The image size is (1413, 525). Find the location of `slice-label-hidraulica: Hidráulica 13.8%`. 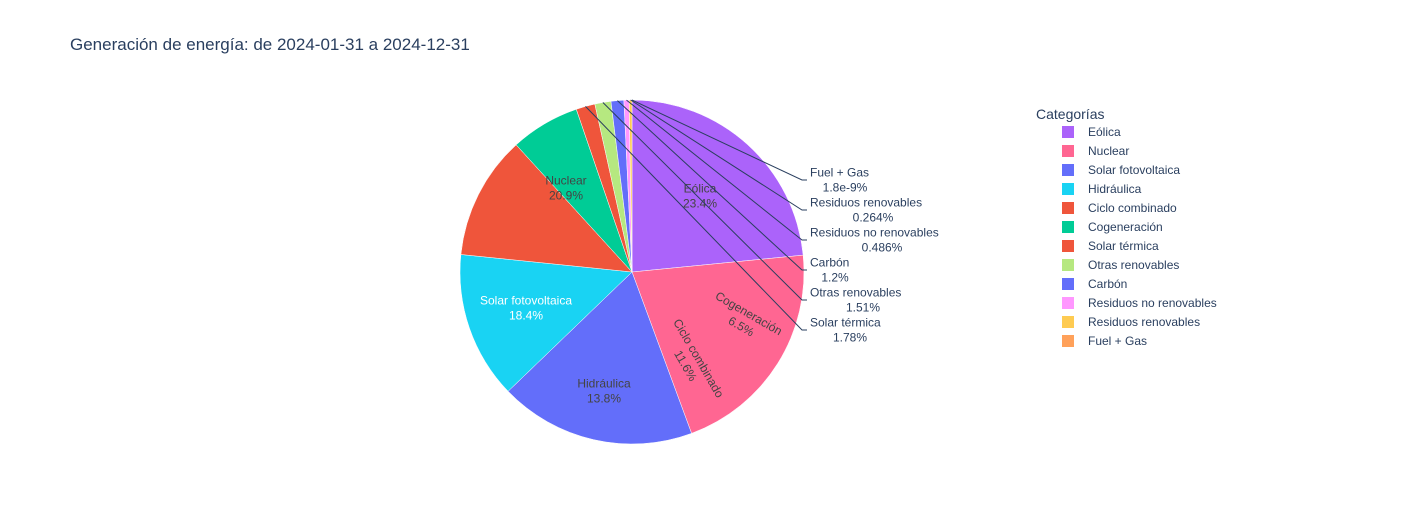

slice-label-hidraulica: Hidráulica 13.8% is located at coordinates (604, 391).